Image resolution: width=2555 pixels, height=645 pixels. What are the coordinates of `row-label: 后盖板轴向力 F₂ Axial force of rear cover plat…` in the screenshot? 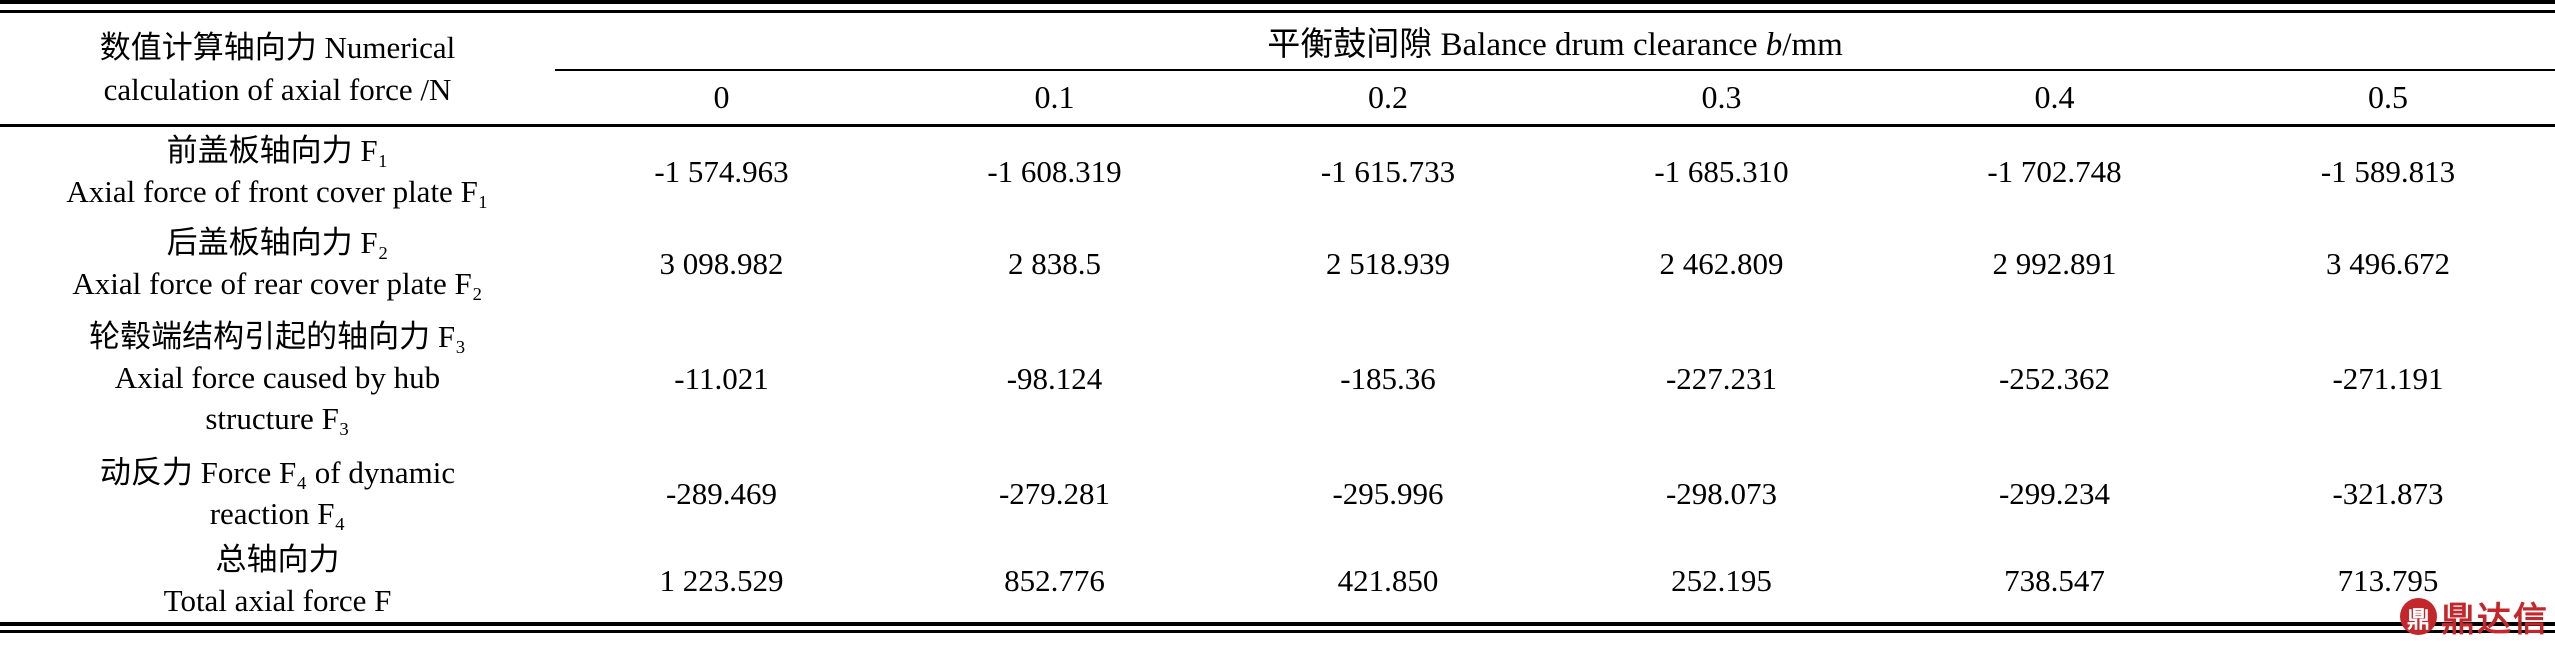 It's located at (277, 262).